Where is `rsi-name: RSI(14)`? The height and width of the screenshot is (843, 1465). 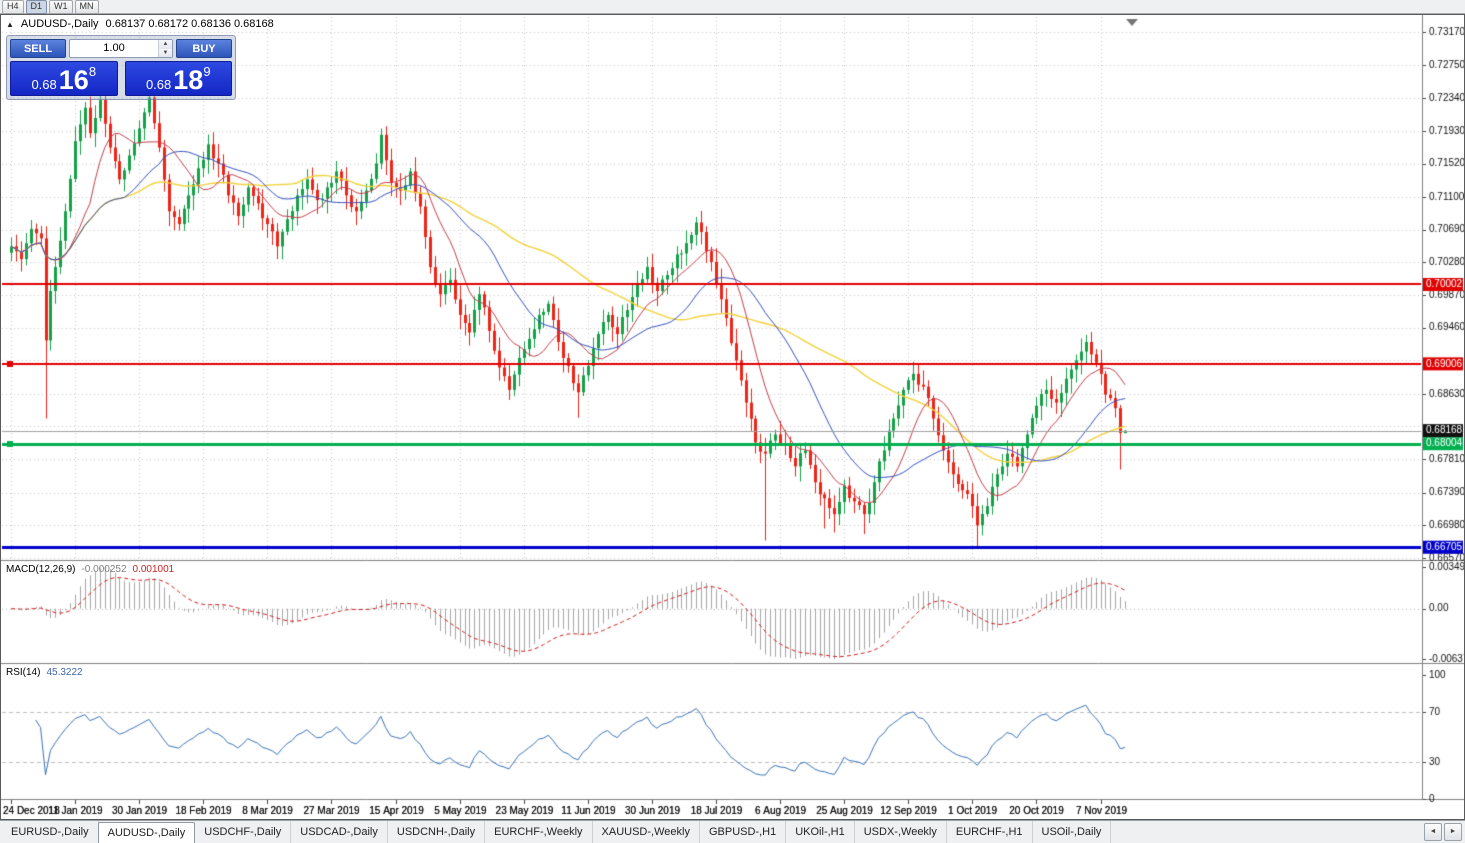 rsi-name: RSI(14) is located at coordinates (23, 672).